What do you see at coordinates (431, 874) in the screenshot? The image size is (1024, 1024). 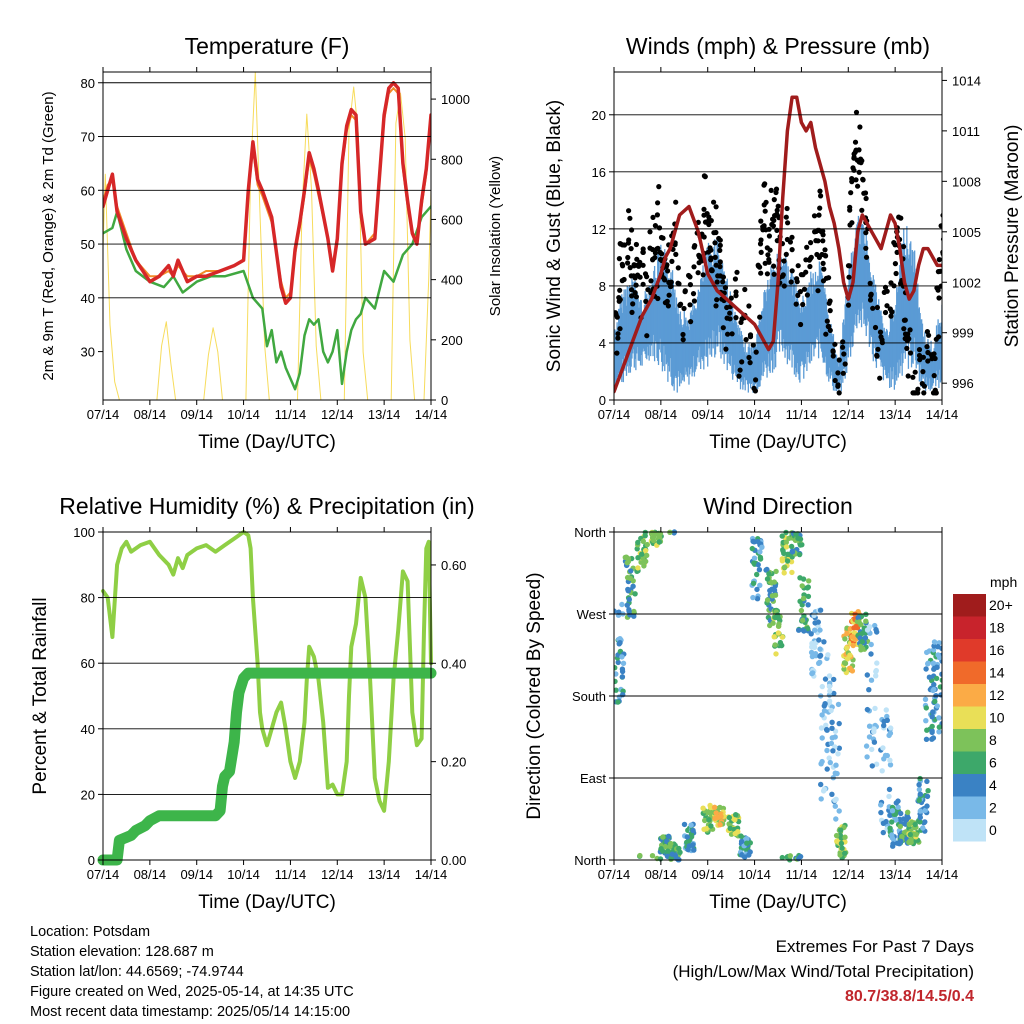 I see `x-tick-label: 14/14` at bounding box center [431, 874].